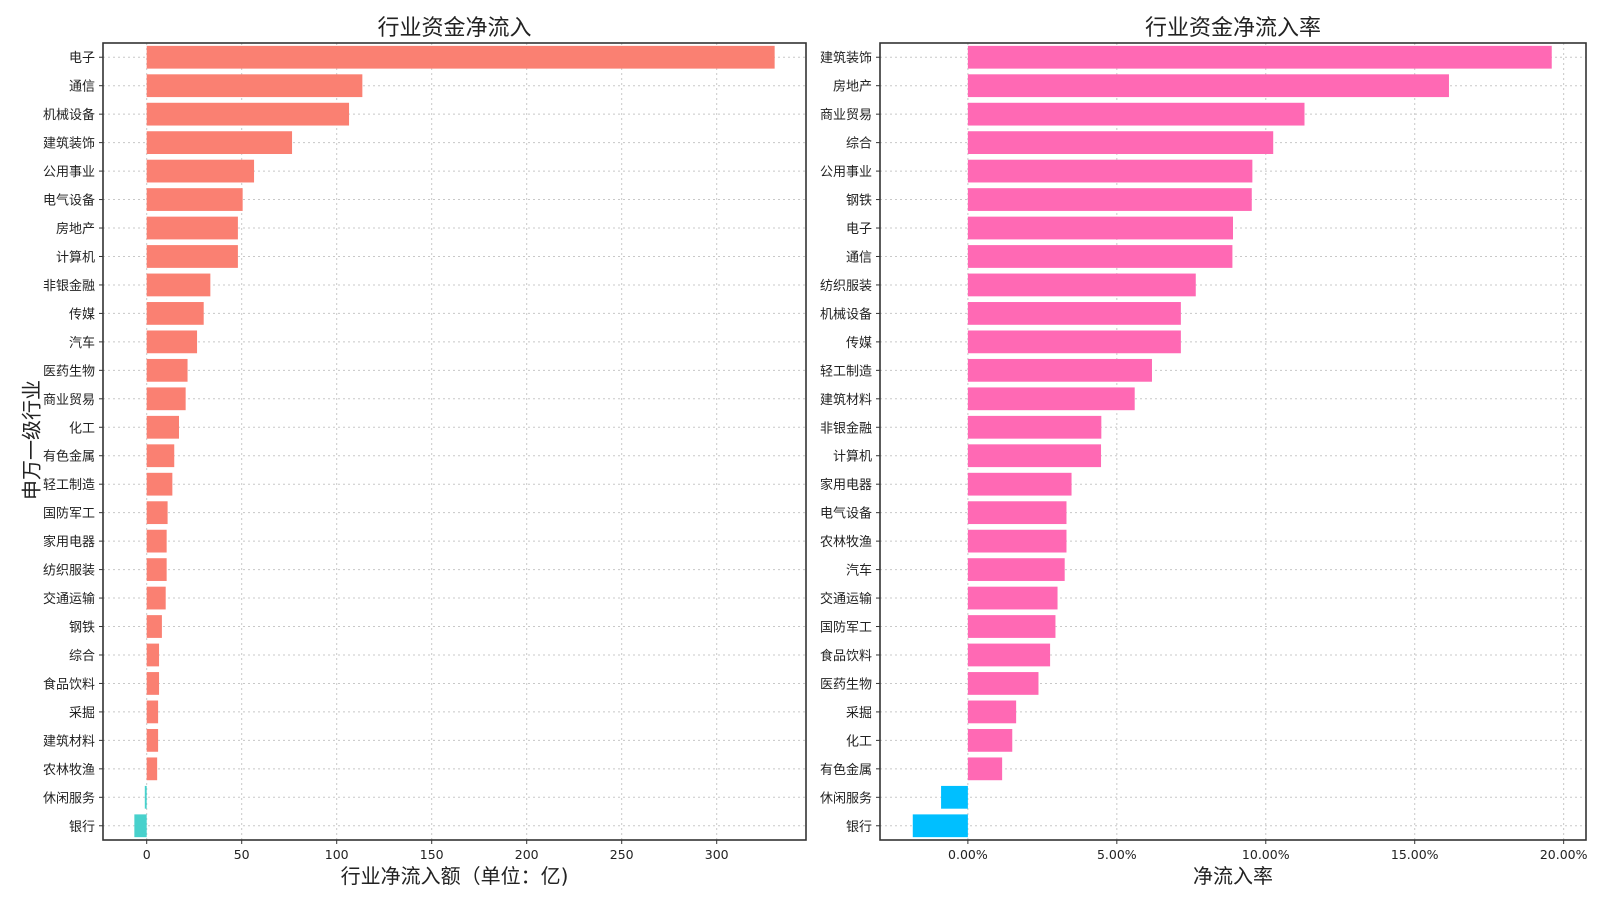  Describe the element at coordinates (32, 440) in the screenshot. I see `y-axis-label: 申万一级行业` at that location.